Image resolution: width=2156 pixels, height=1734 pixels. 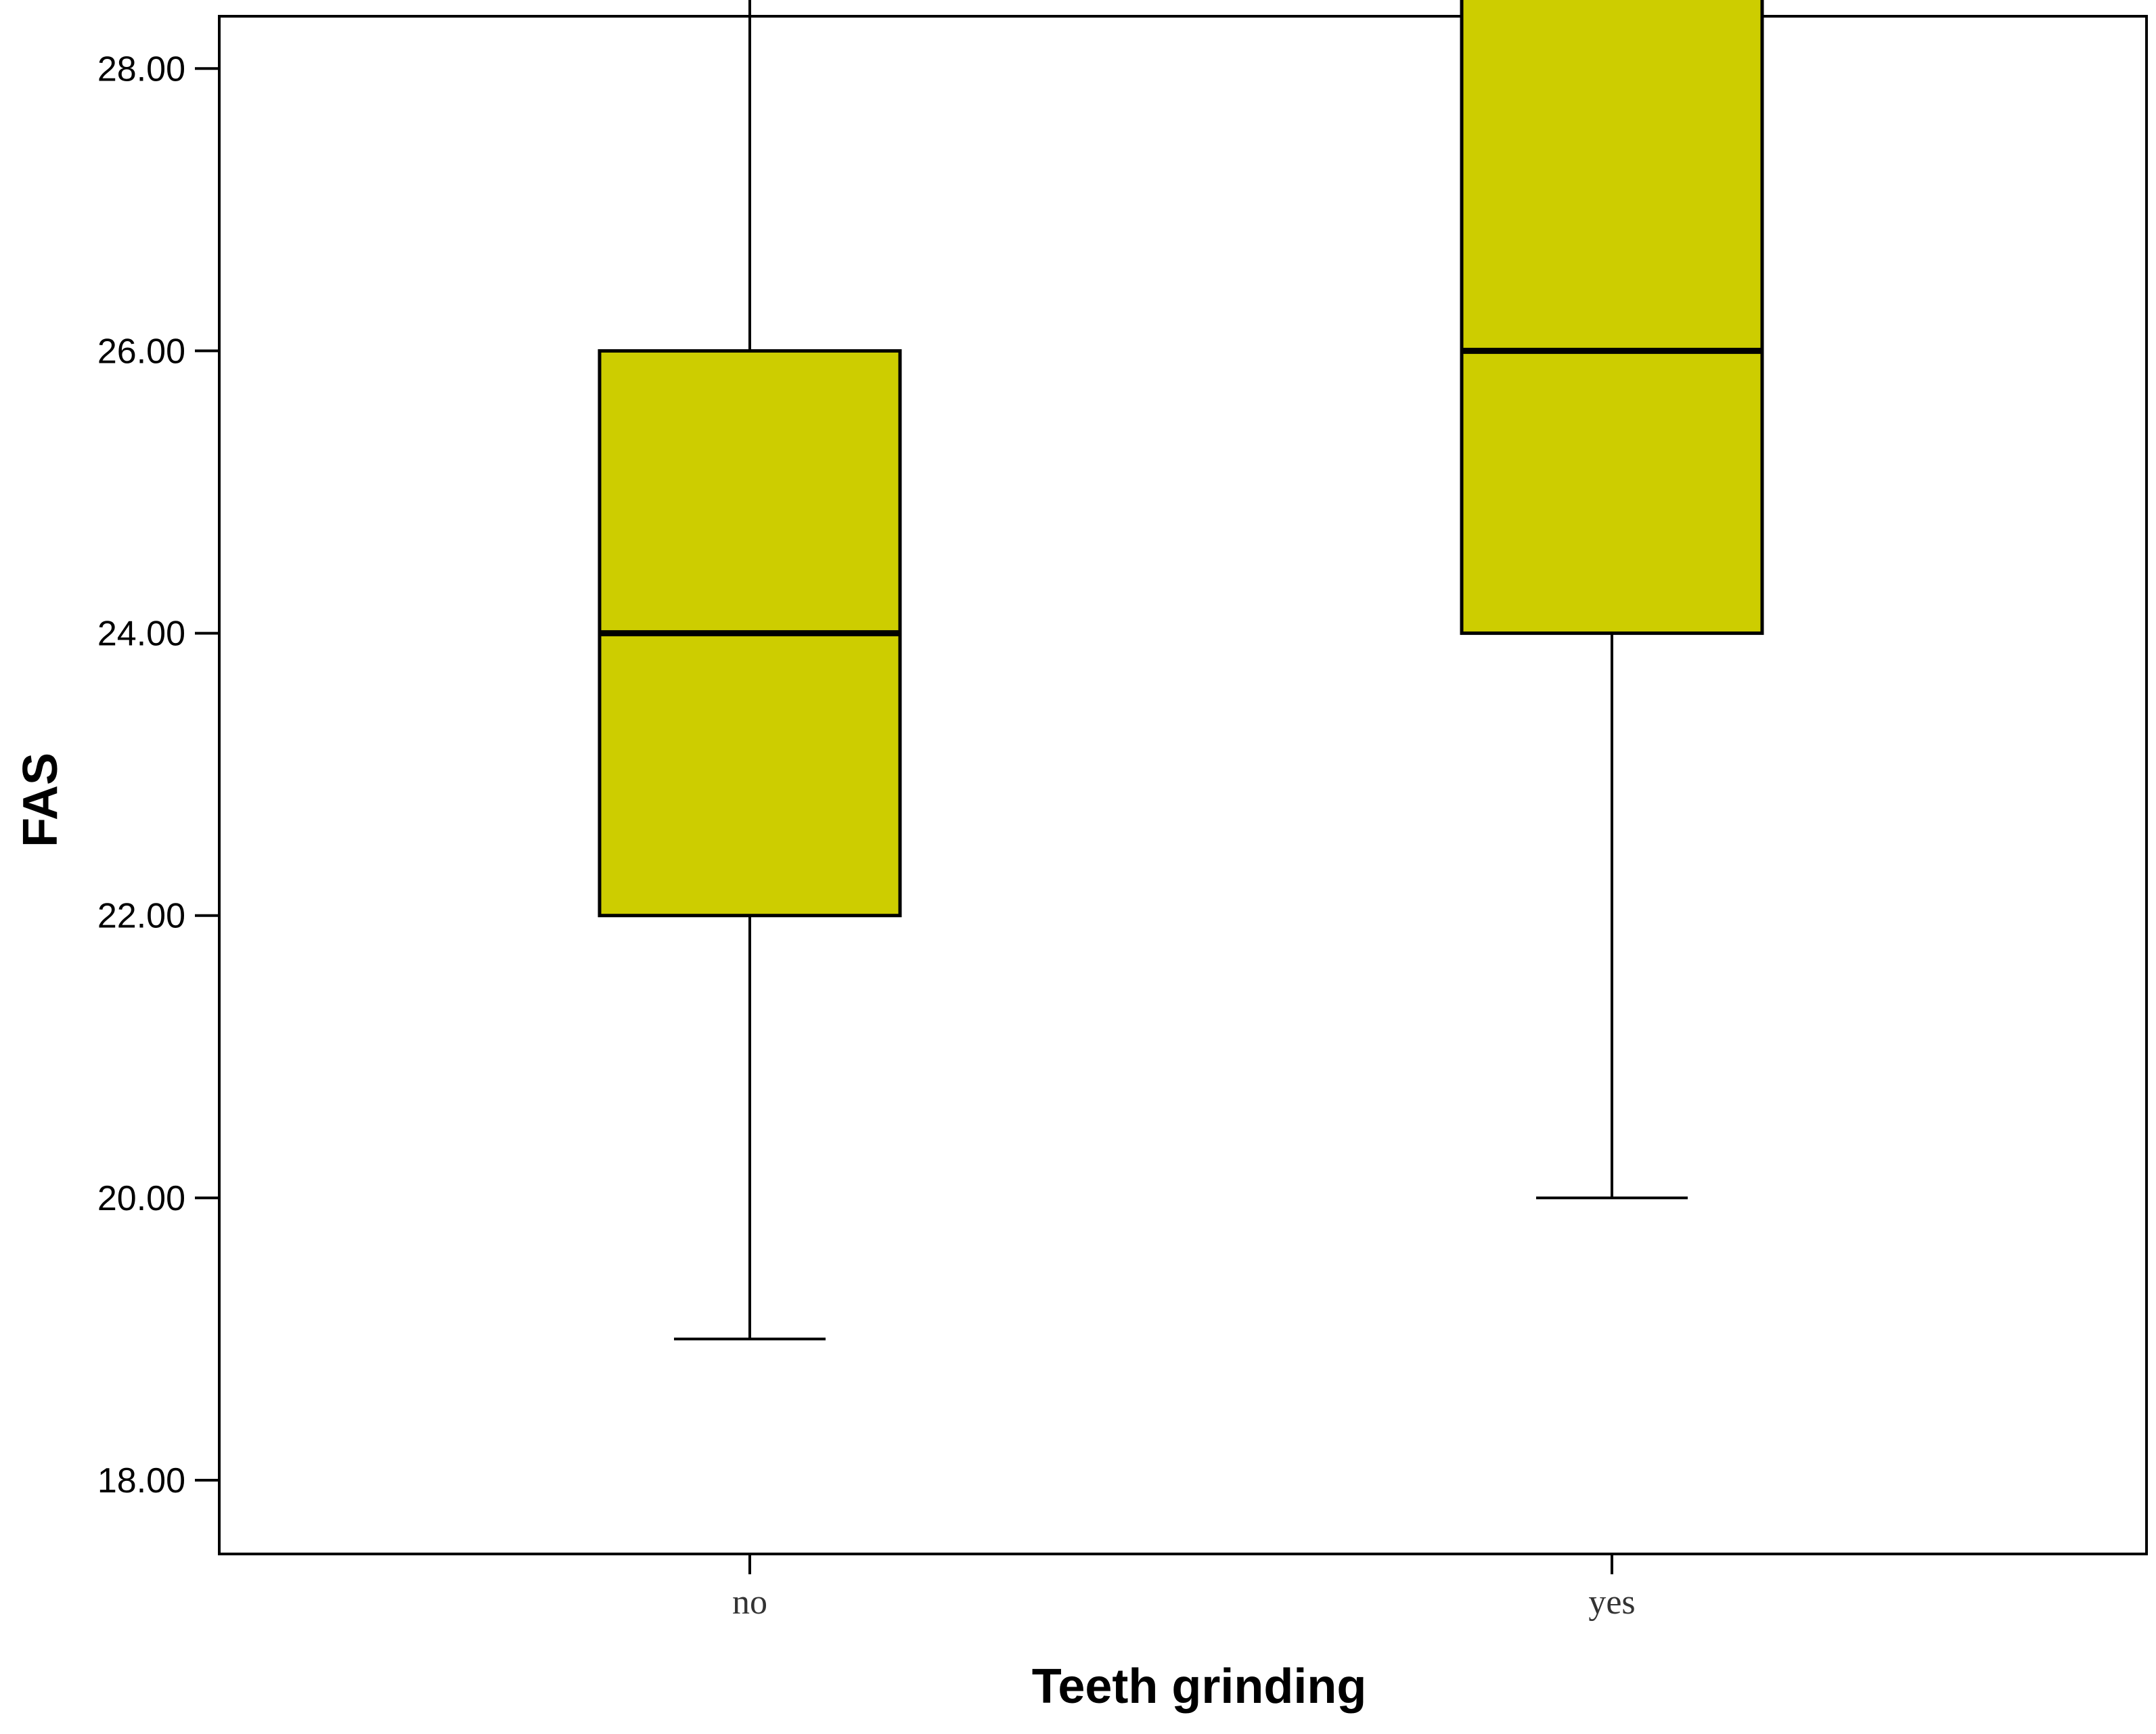 I want to click on iqr-box, so click(x=1612, y=318).